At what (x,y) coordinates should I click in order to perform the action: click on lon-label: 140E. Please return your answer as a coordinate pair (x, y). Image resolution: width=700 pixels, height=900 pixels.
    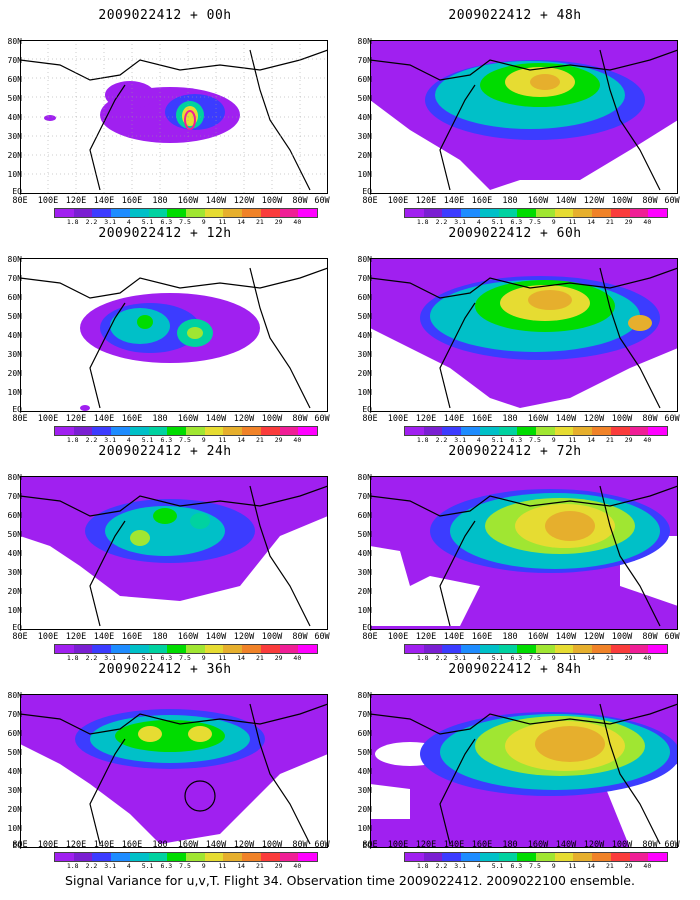
    Looking at the image, I should click on (104, 419).